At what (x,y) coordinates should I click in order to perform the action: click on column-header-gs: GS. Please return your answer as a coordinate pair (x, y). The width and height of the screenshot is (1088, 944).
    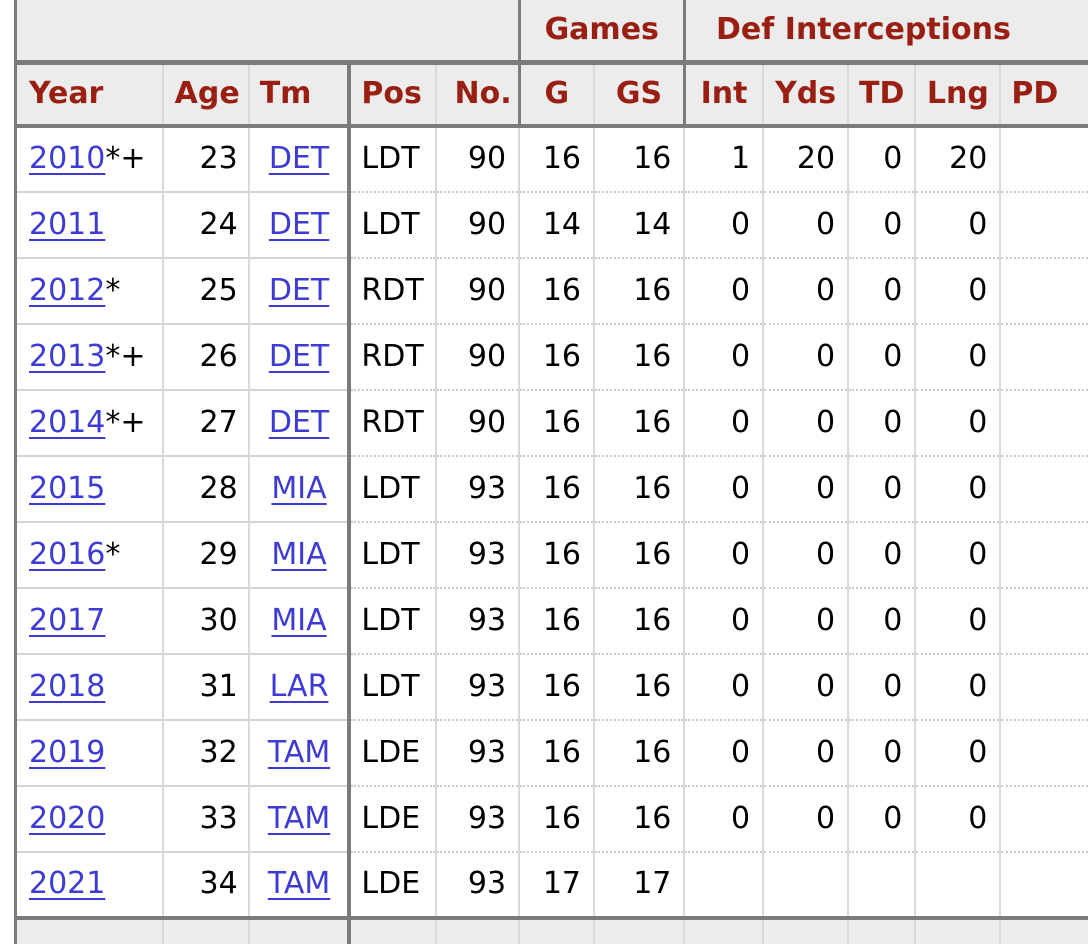
    Looking at the image, I should click on (639, 95).